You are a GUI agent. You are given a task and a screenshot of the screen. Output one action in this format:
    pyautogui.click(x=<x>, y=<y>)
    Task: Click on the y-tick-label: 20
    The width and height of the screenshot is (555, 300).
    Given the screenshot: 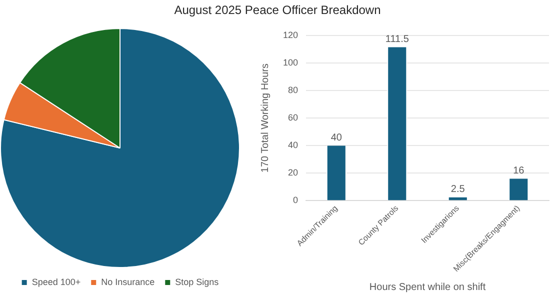 What is the action you would take?
    pyautogui.click(x=293, y=173)
    